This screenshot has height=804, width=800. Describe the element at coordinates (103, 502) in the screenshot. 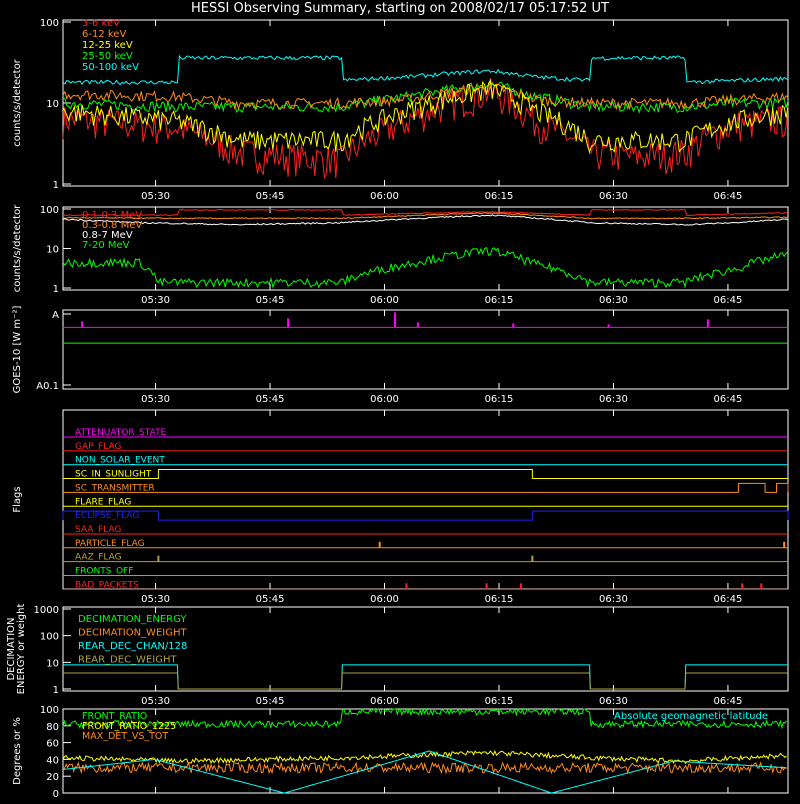

I see `flag-label: FLARE_FLAG` at that location.